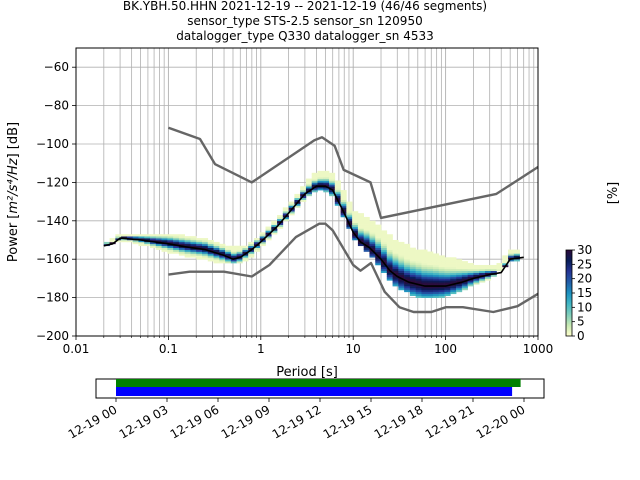 The height and width of the screenshot is (480, 640). I want to click on y-tick-label: −80, so click(56, 106).